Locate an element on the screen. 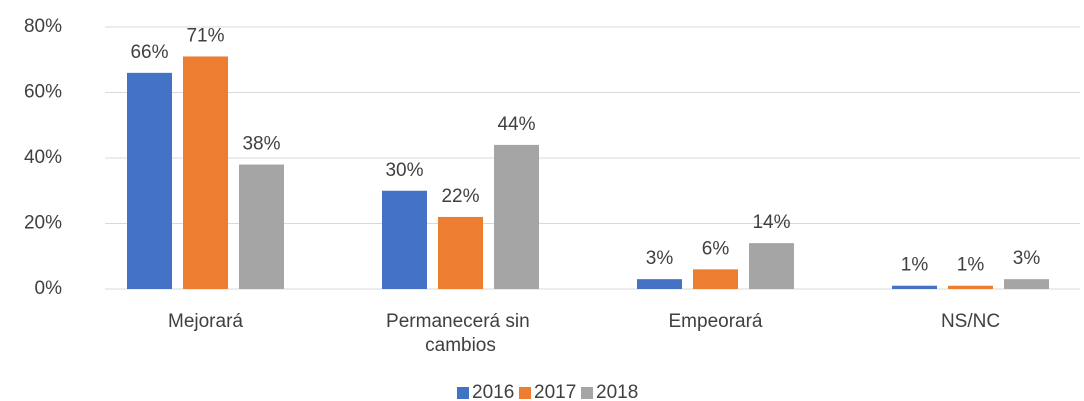 This screenshot has height=401, width=1084. value-label: 14% is located at coordinates (771, 222).